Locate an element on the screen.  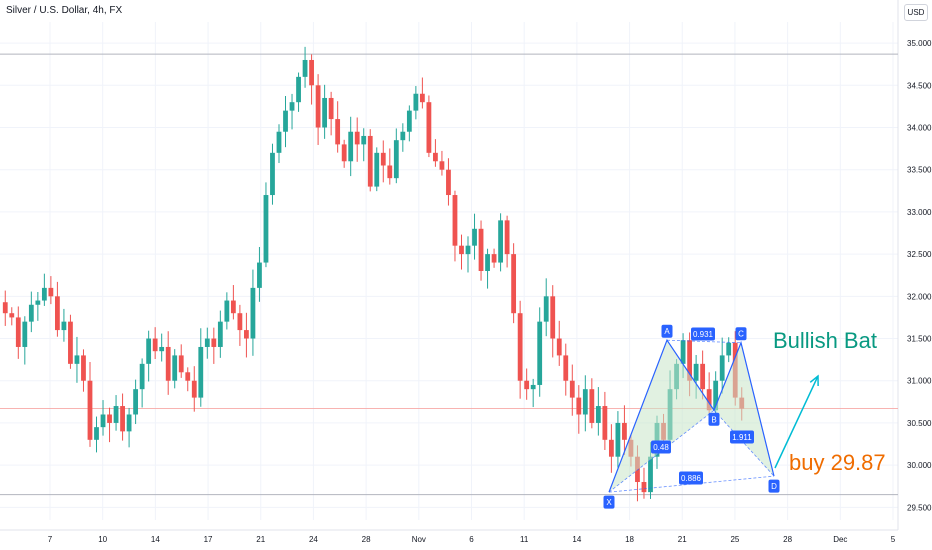
y-tick-label: 31.000 is located at coordinates (919, 381).